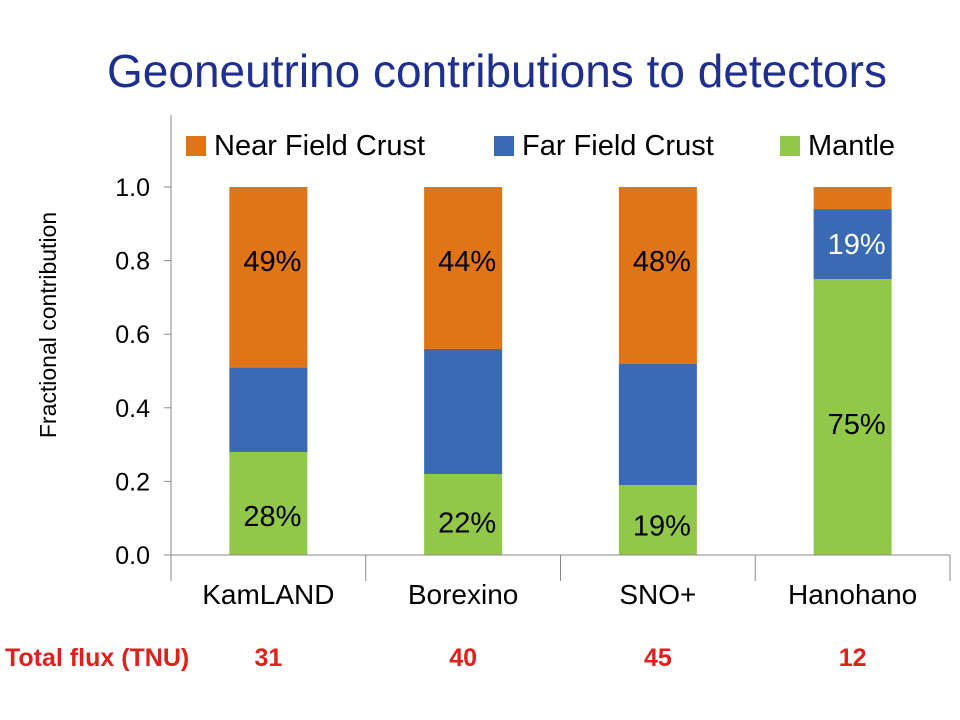 This screenshot has height=720, width=960. I want to click on legend: Near Field Crust Far Field Crust Mantle, so click(540, 146).